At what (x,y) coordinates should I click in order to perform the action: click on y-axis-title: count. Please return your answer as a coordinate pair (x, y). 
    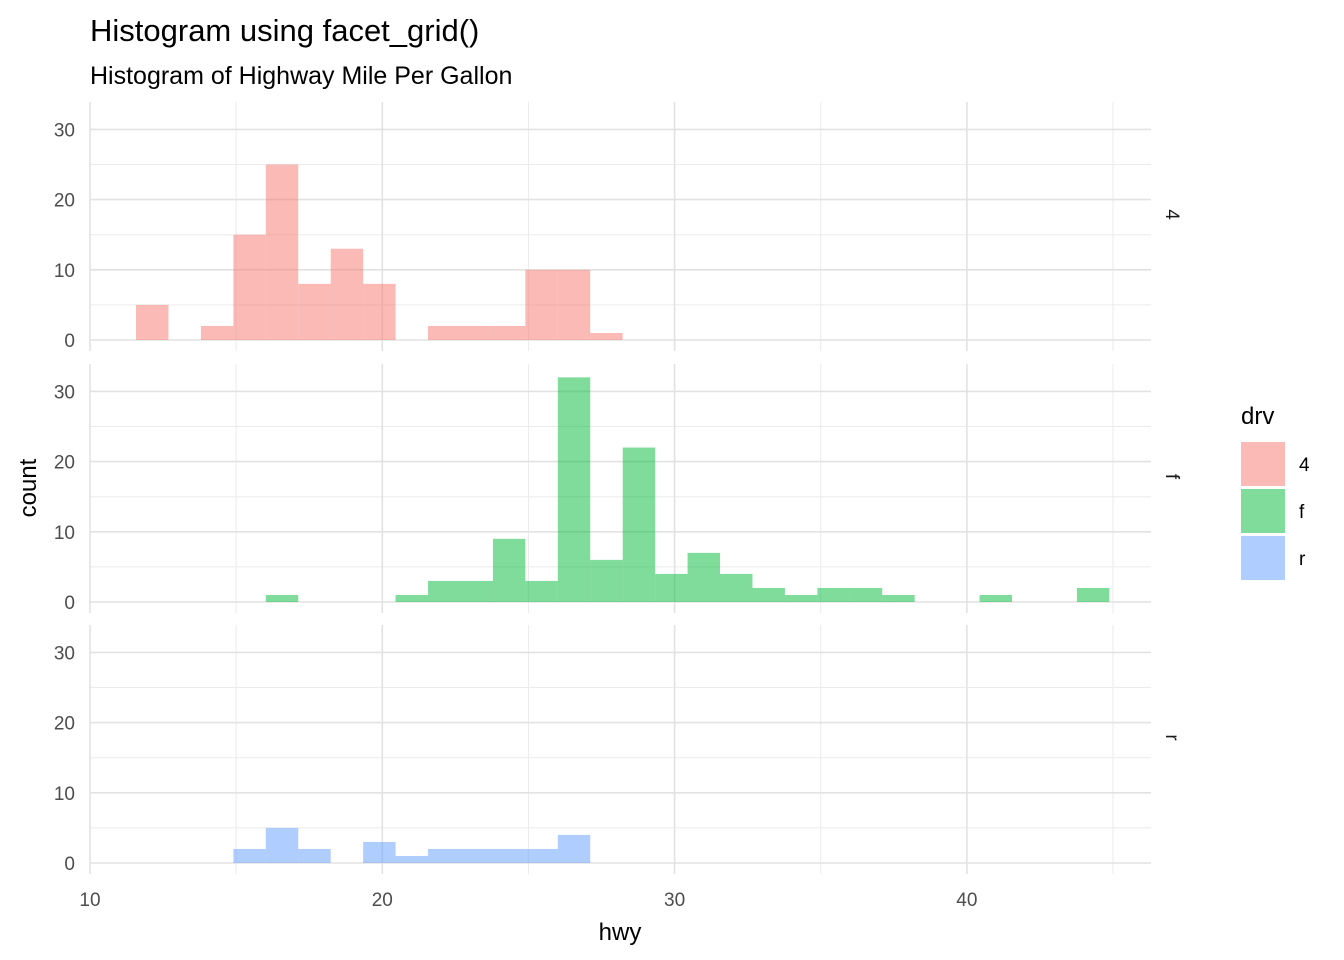
    Looking at the image, I should click on (28, 487).